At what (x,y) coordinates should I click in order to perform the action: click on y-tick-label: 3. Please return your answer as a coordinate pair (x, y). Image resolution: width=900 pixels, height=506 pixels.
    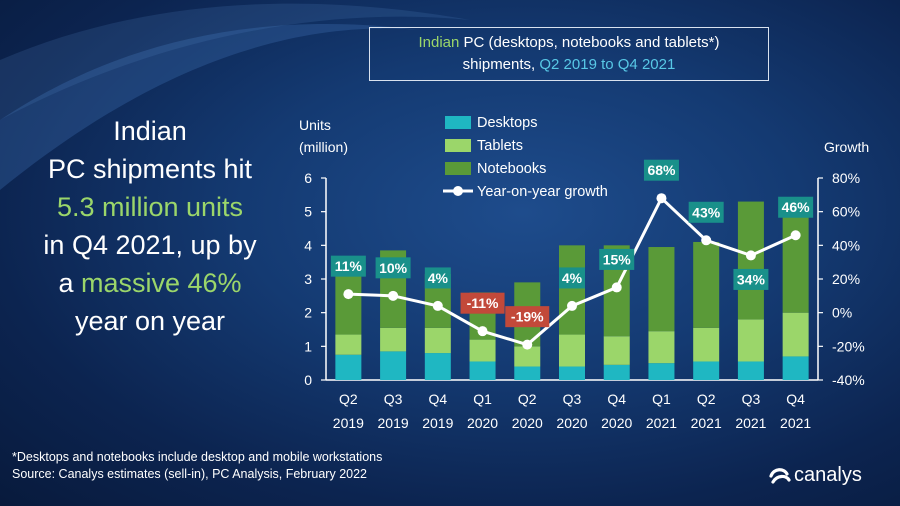
    Looking at the image, I should click on (308, 279).